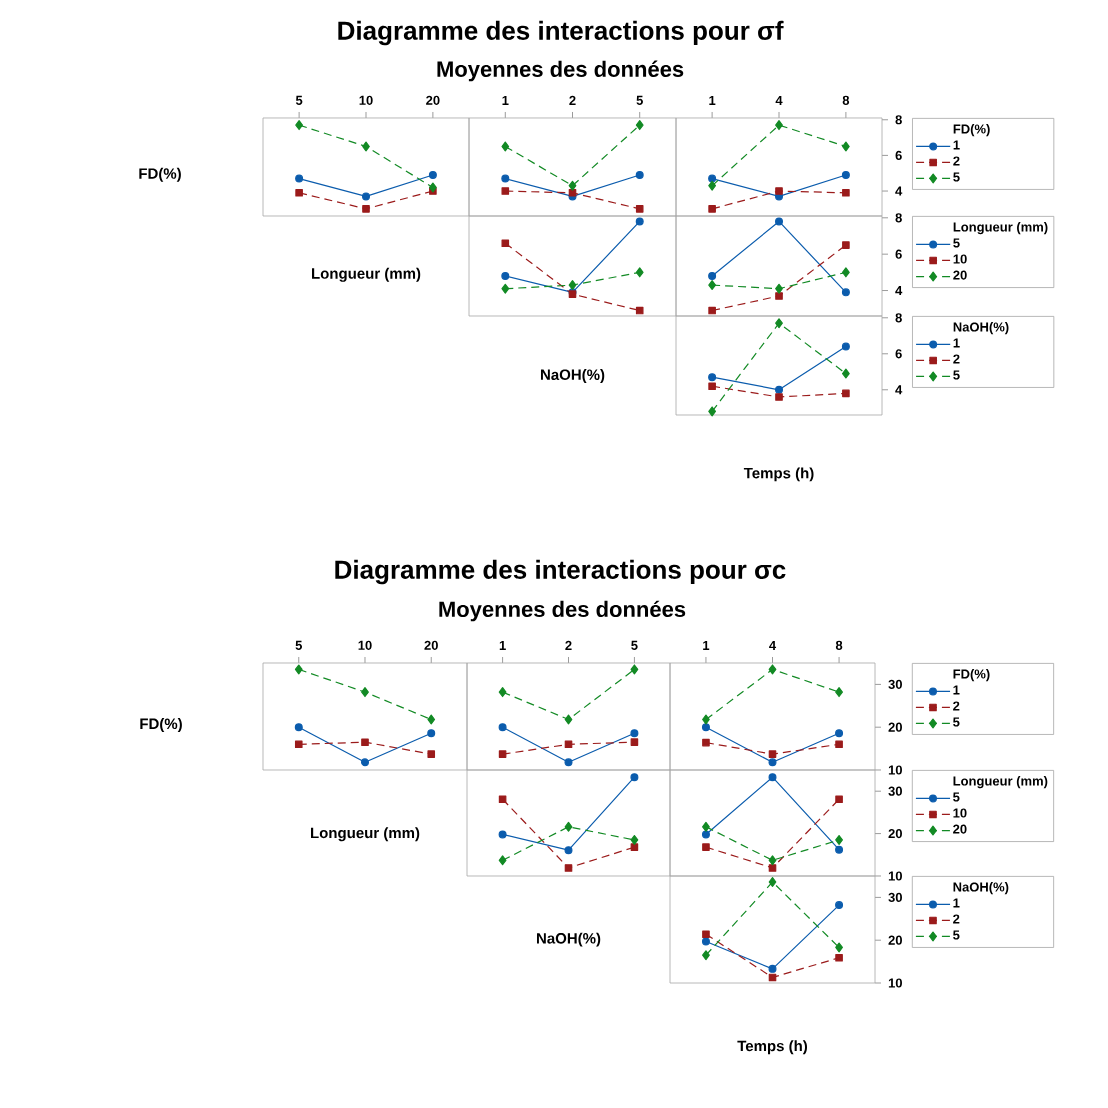  I want to click on chart-title: Diagramme des interactions pour σf, so click(561, 33).